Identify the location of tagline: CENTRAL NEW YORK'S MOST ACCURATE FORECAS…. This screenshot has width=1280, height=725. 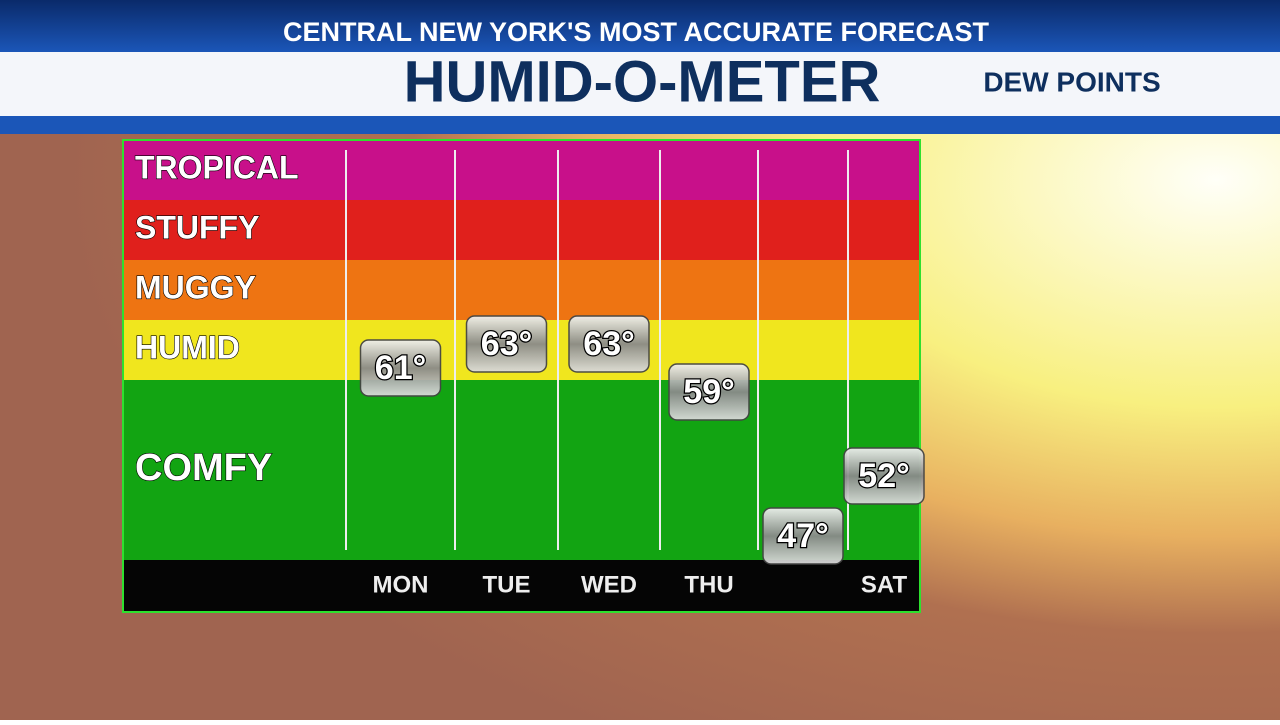
(636, 32).